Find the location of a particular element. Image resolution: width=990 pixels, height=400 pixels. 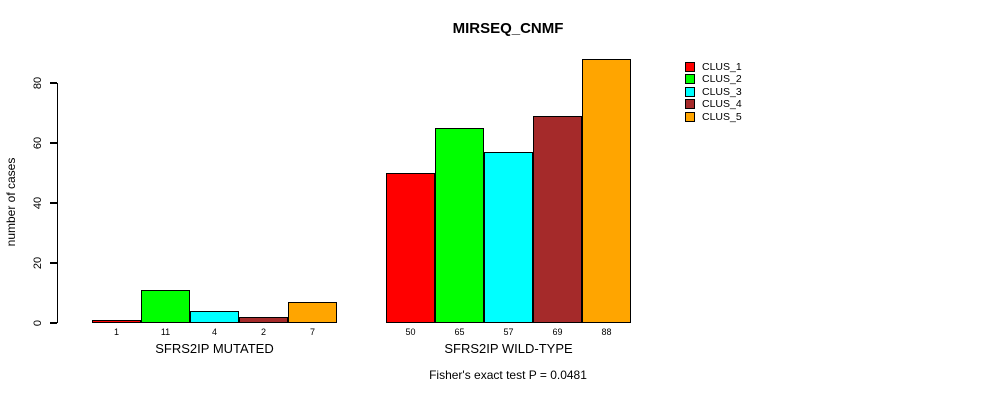

legend-row-clus_4: CLUS_4 is located at coordinates (713, 104).